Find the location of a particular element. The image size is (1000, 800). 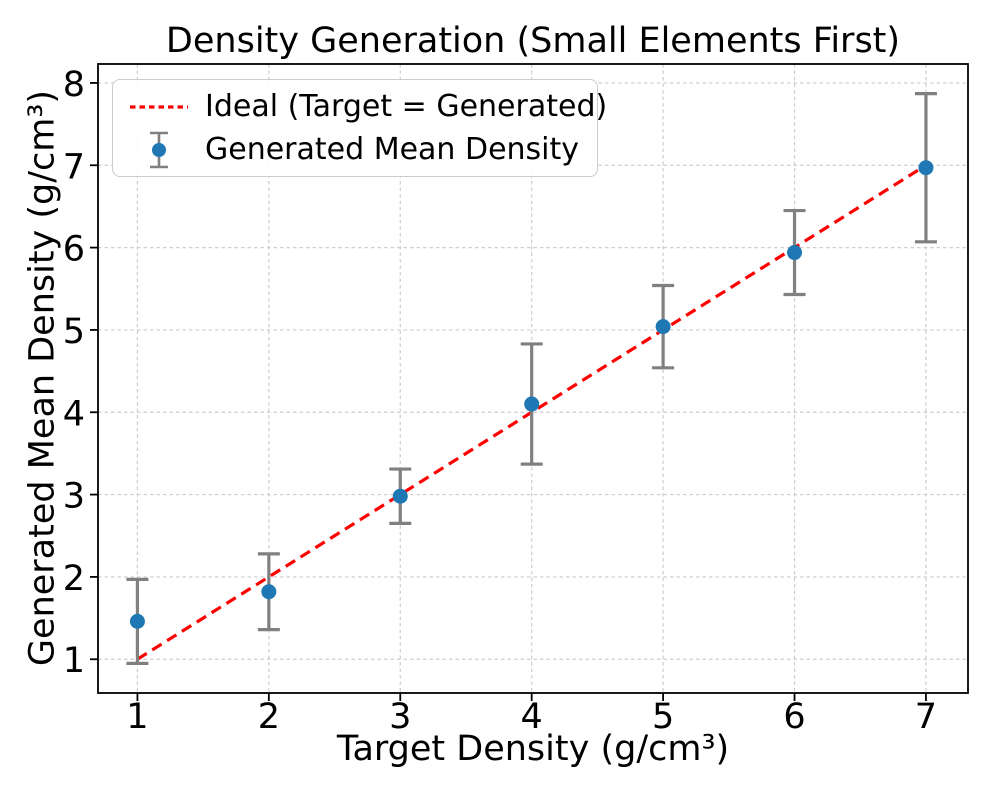

x-tick-label-6: 6 is located at coordinates (794, 717).